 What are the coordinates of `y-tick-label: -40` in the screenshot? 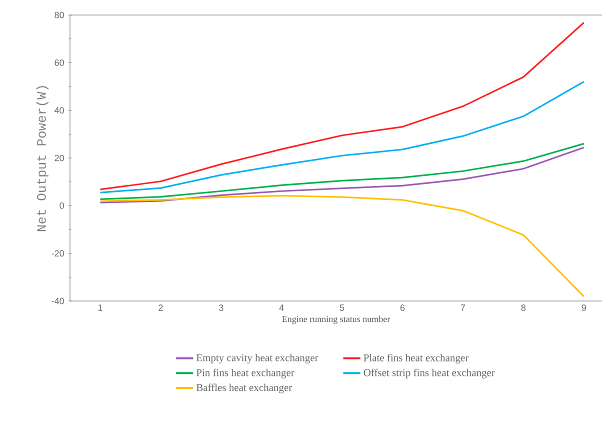 It's located at (58, 301).